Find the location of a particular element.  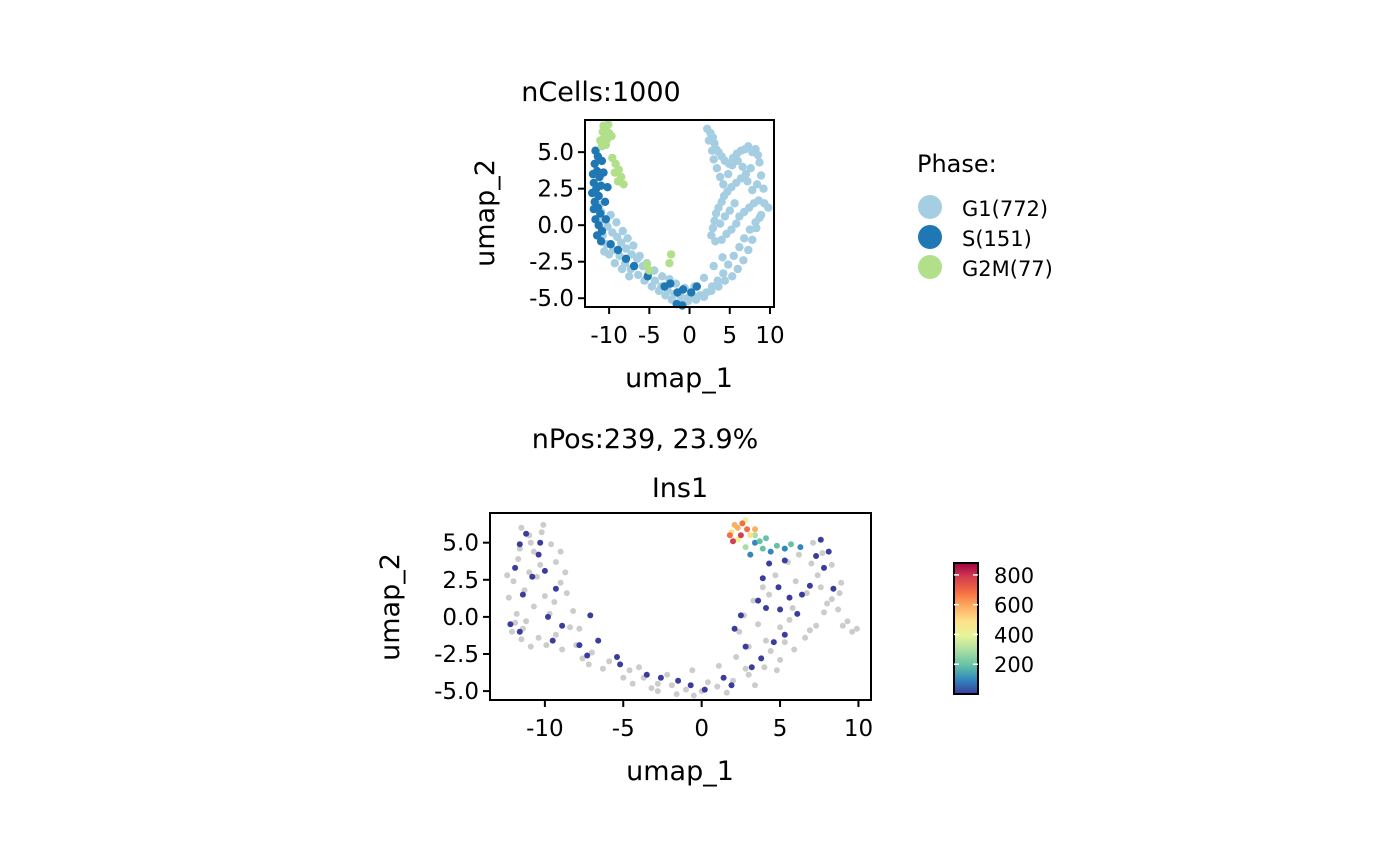

legend-swatch-g2m is located at coordinates (930, 267).